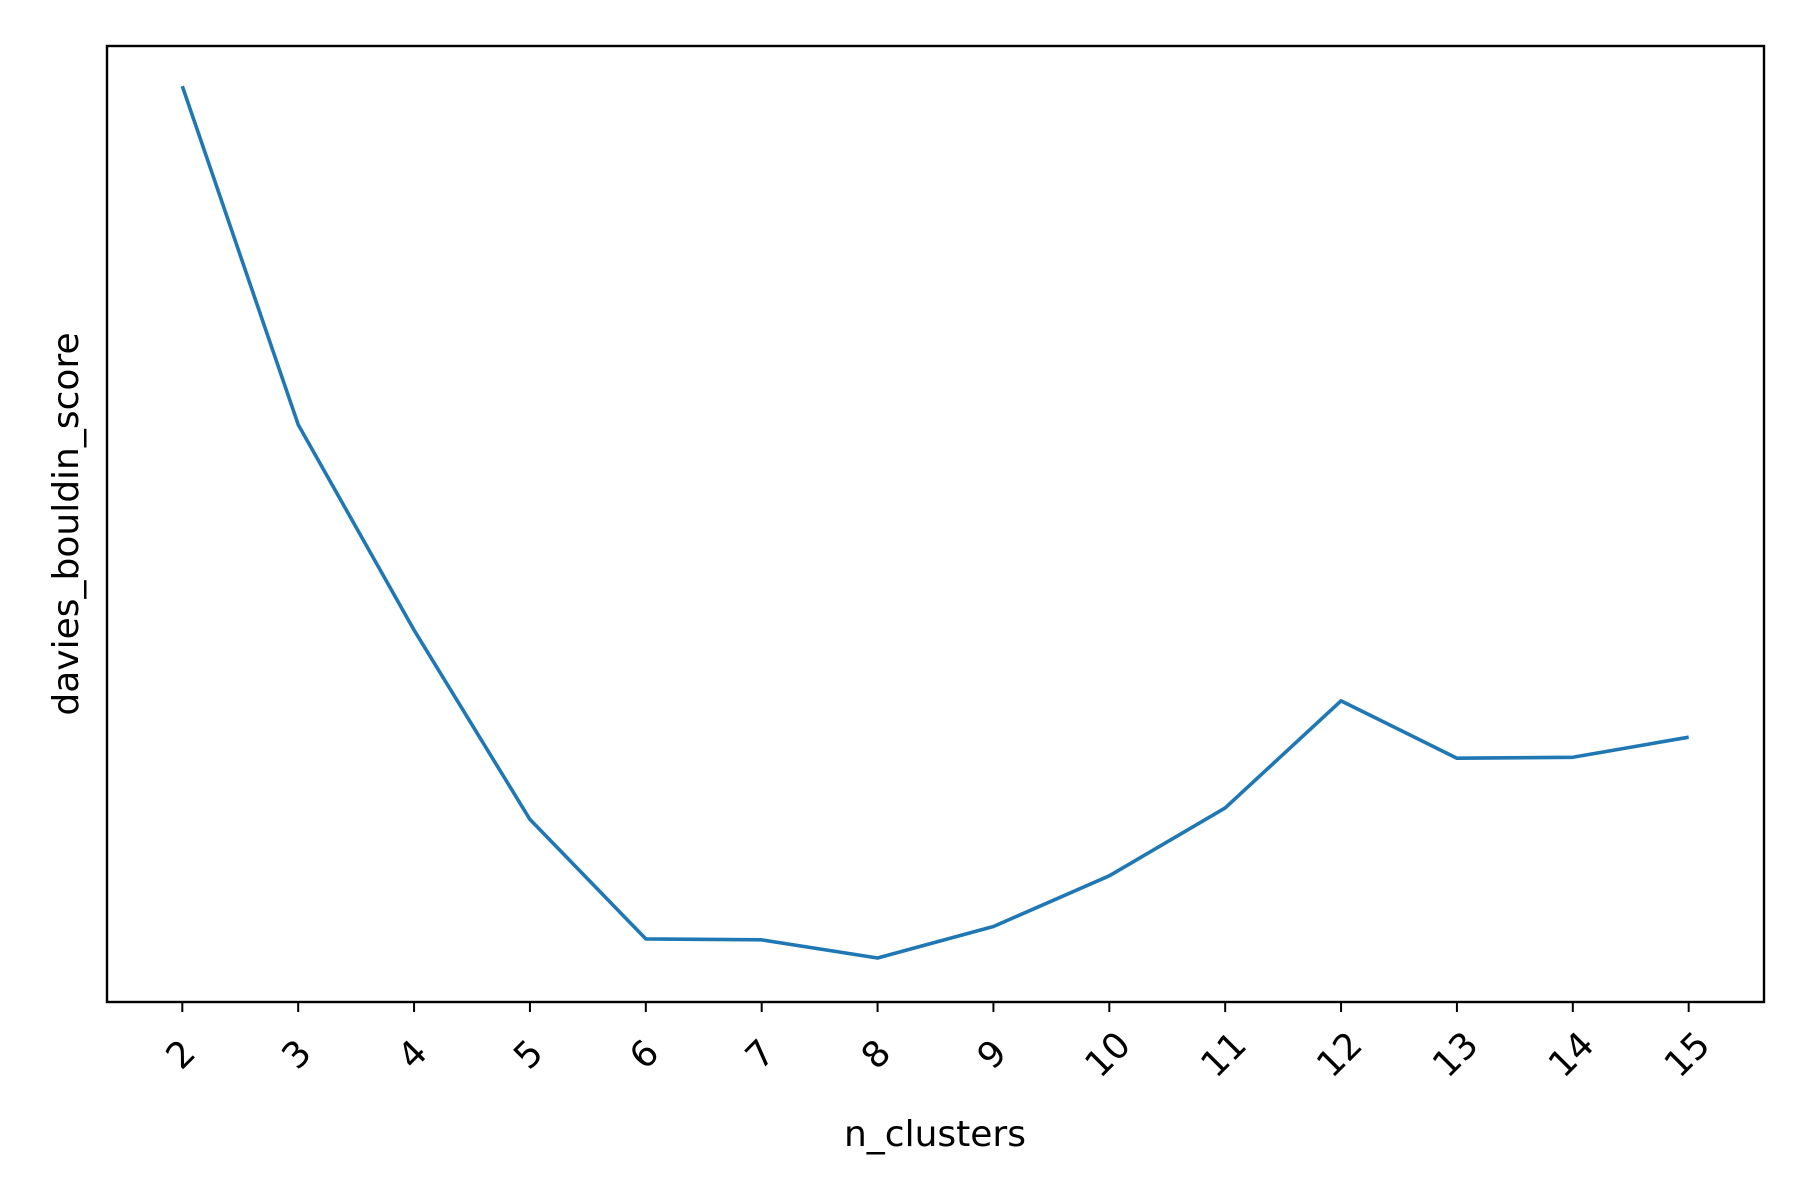  What do you see at coordinates (935, 1134) in the screenshot?
I see `x-axis-label: n_clusters` at bounding box center [935, 1134].